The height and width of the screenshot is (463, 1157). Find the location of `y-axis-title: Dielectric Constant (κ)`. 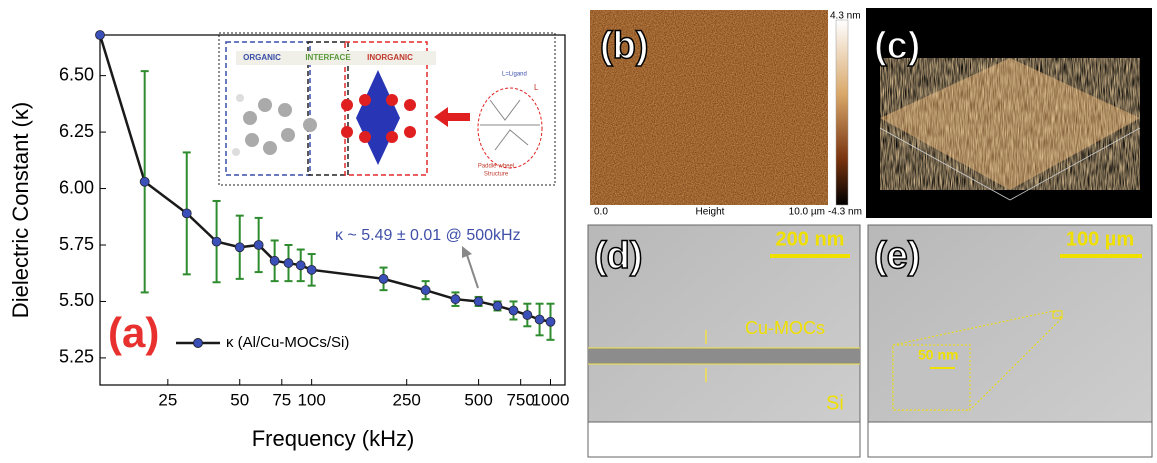

y-axis-title: Dielectric Constant (κ) is located at coordinates (20, 210).